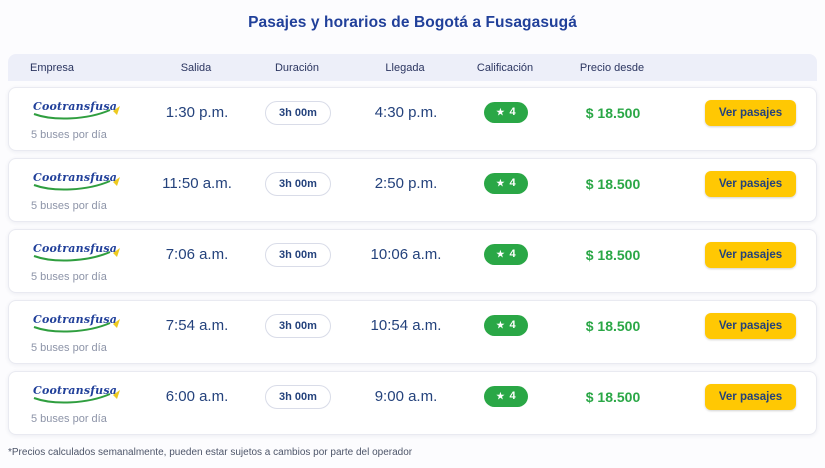 The image size is (825, 468). What do you see at coordinates (406, 112) in the screenshot?
I see `arrival-time: 4:30 p.m.` at bounding box center [406, 112].